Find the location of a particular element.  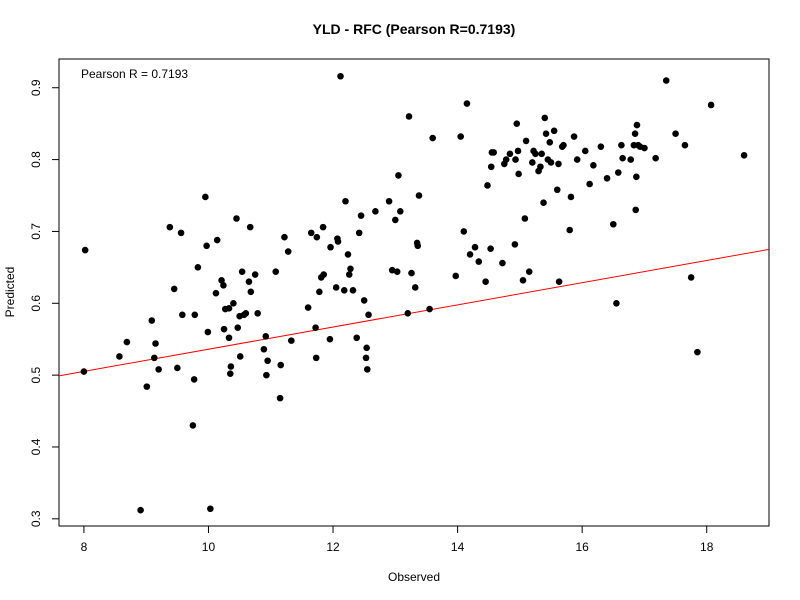

x-tick-label-4: 16 is located at coordinates (582, 547).